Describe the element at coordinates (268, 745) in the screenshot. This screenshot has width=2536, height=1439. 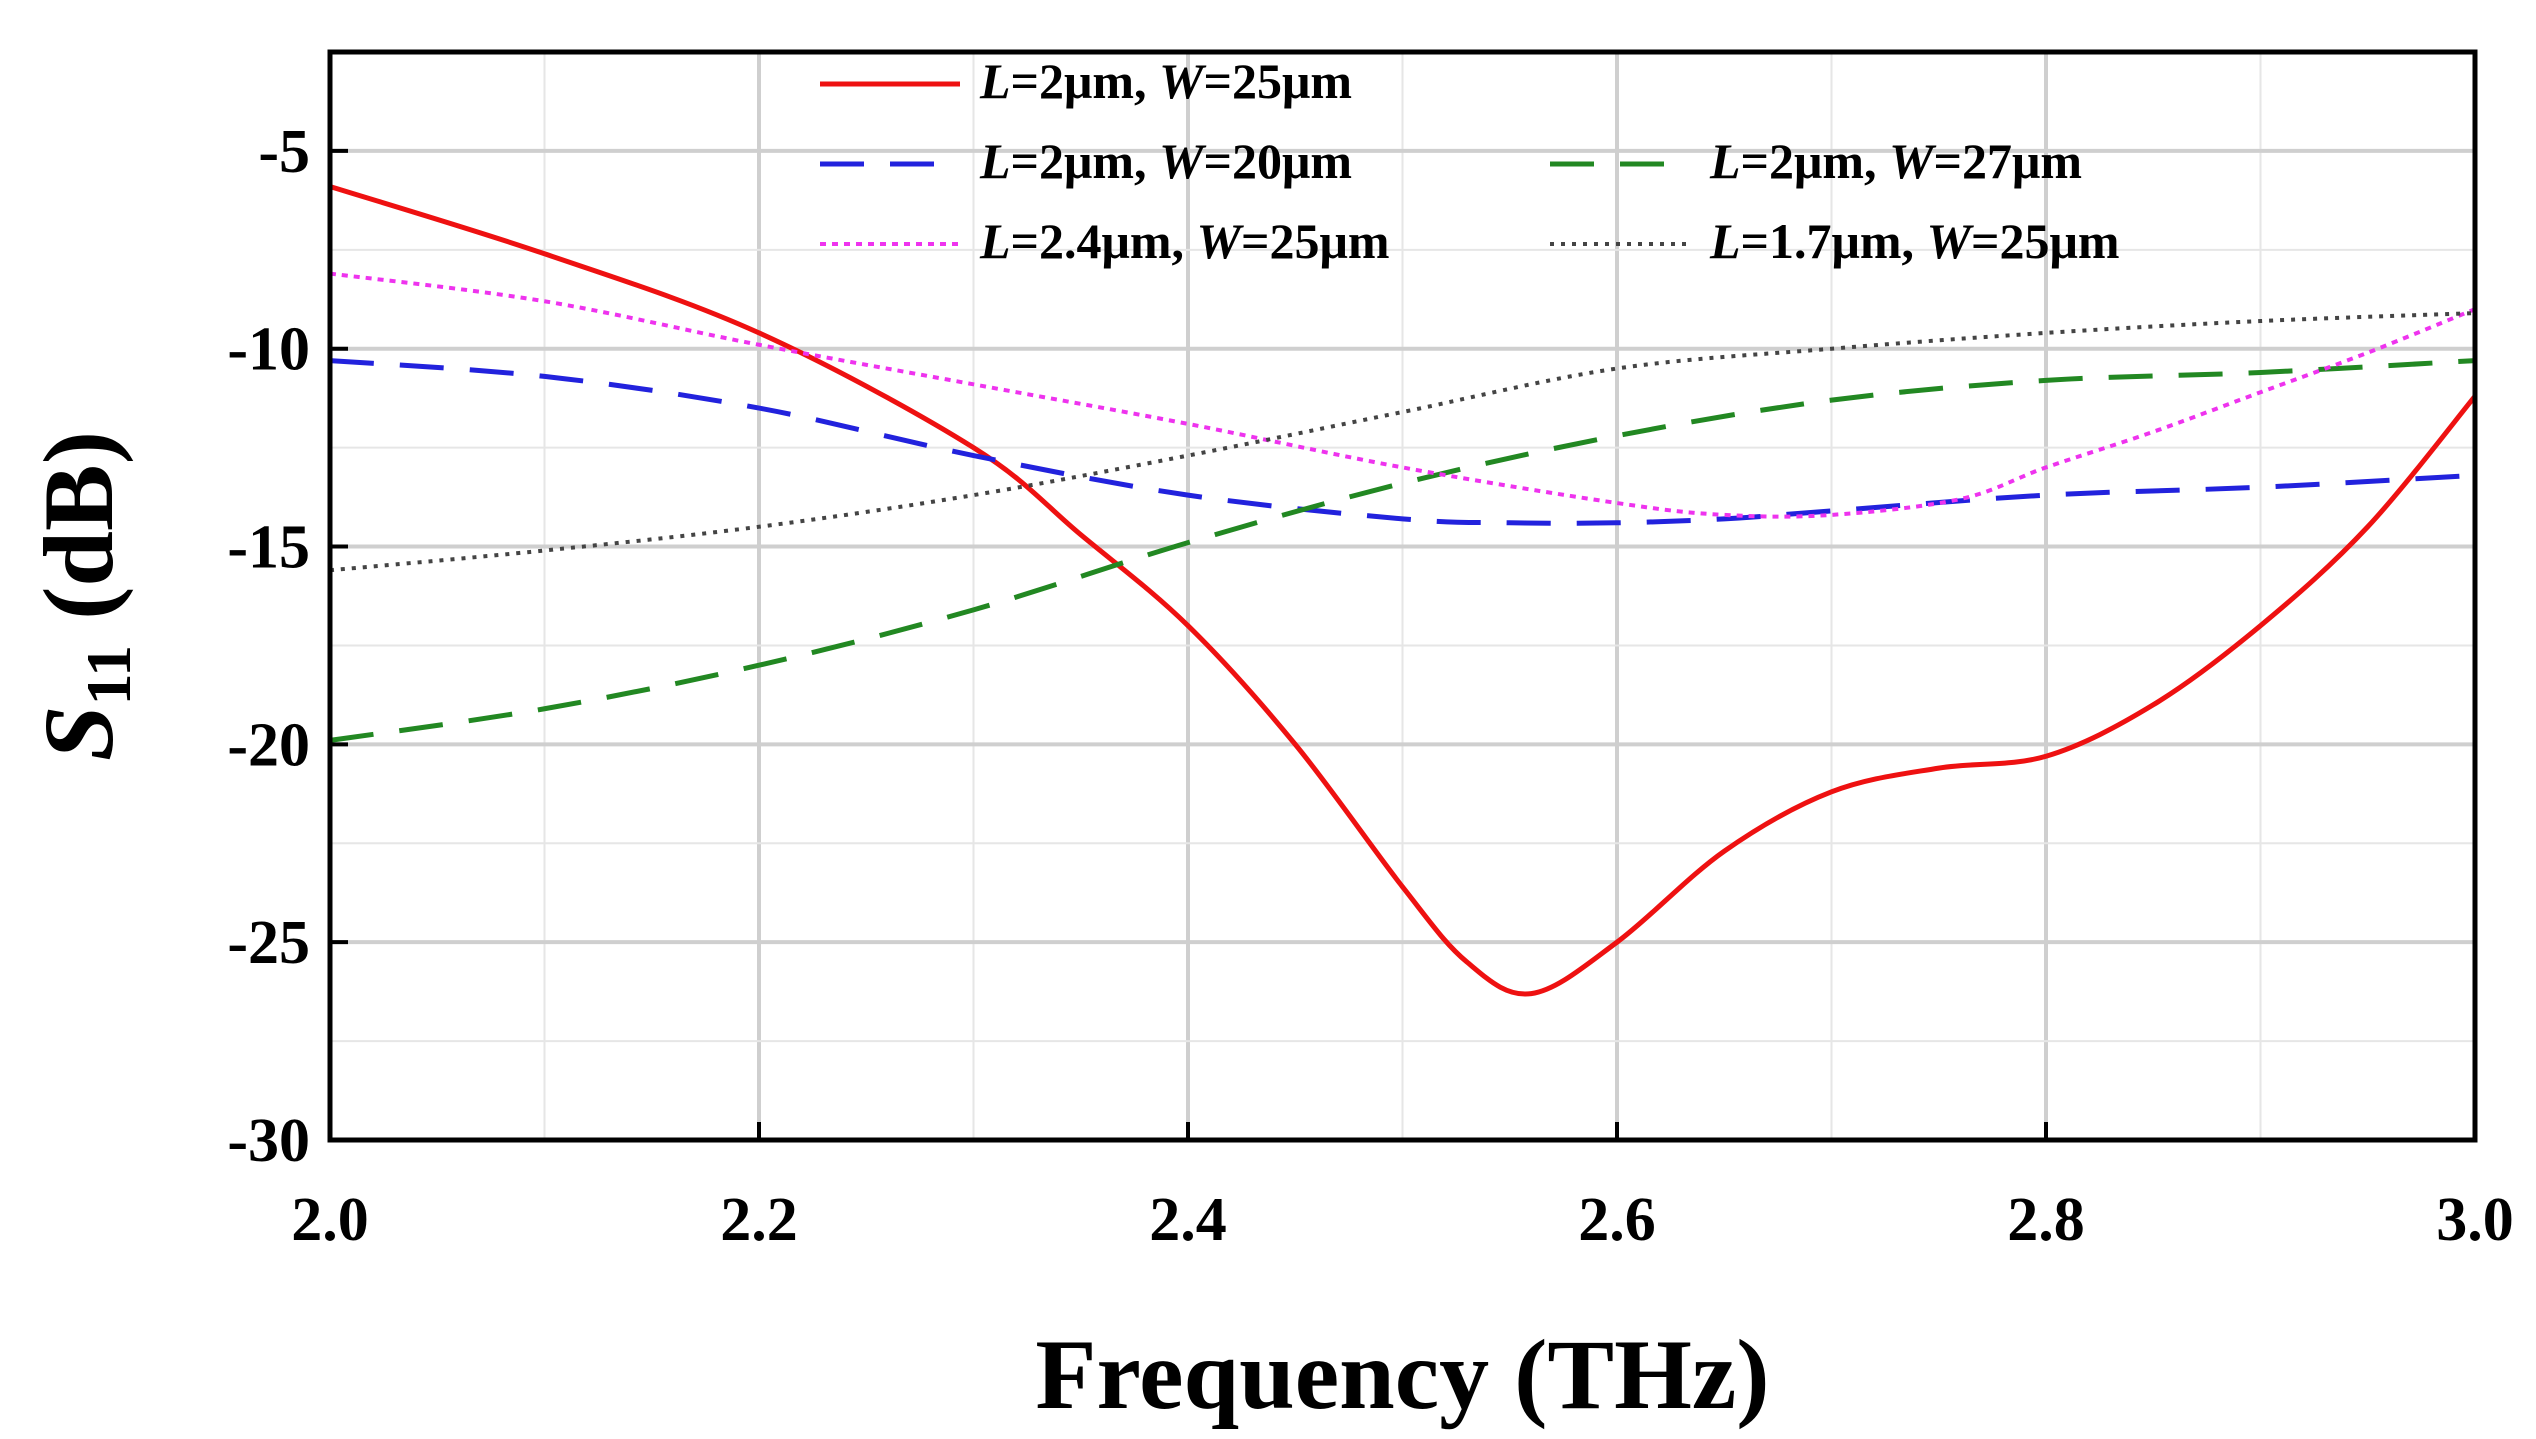
I see `y-tick-label: -20` at that location.